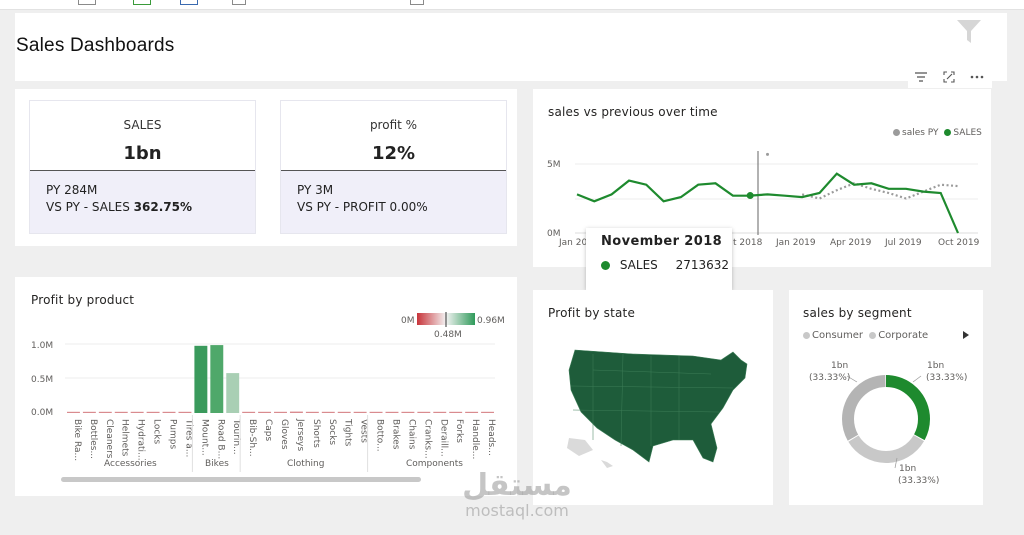  I want to click on tooltip-title: November 2018, so click(662, 241).